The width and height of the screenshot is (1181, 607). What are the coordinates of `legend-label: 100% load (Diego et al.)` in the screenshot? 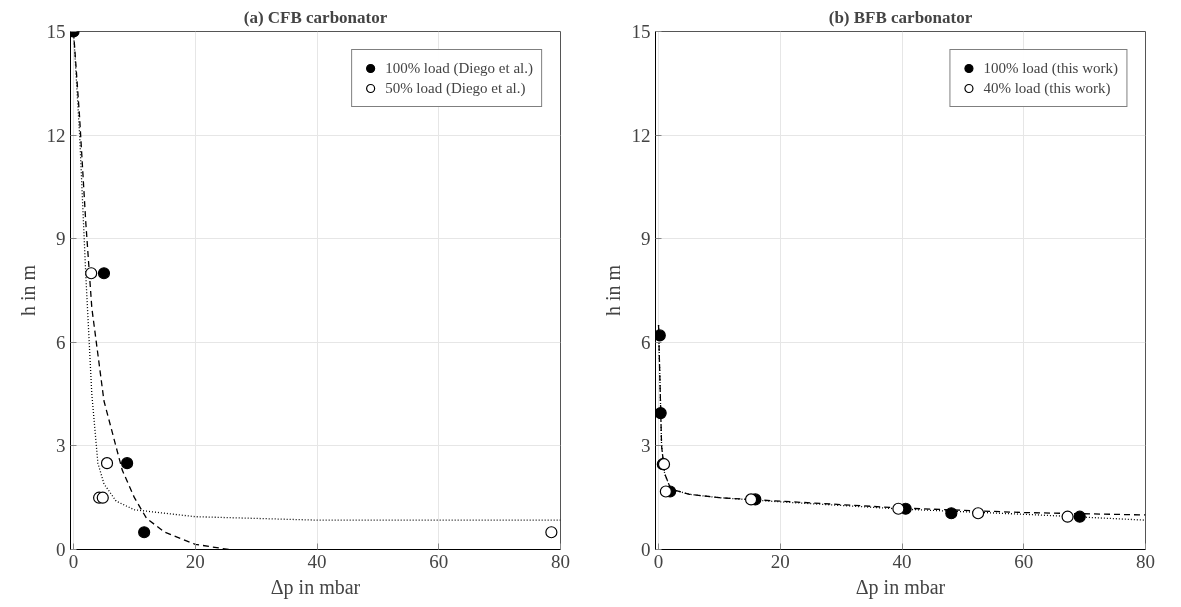 It's located at (459, 68).